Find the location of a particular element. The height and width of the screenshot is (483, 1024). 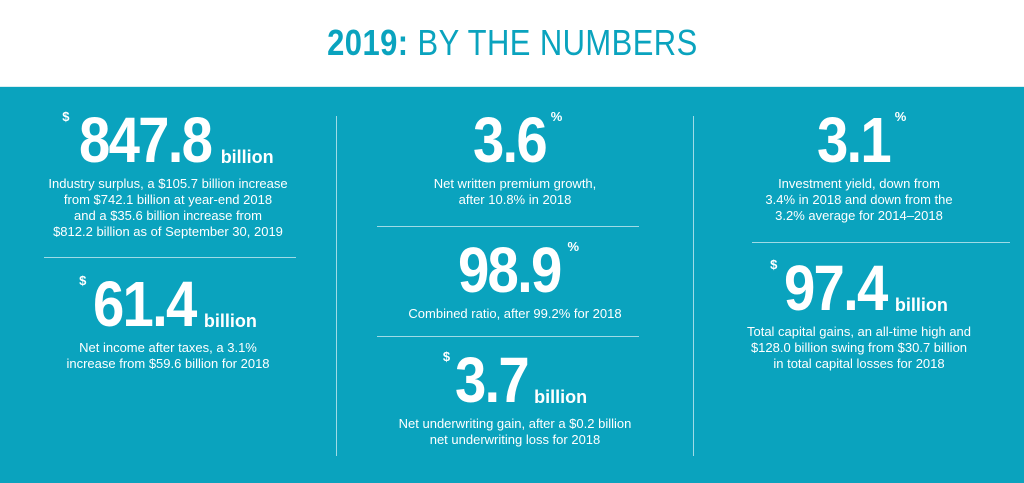

desc-line: 3.4% in 2018 and down from the is located at coordinates (859, 199).